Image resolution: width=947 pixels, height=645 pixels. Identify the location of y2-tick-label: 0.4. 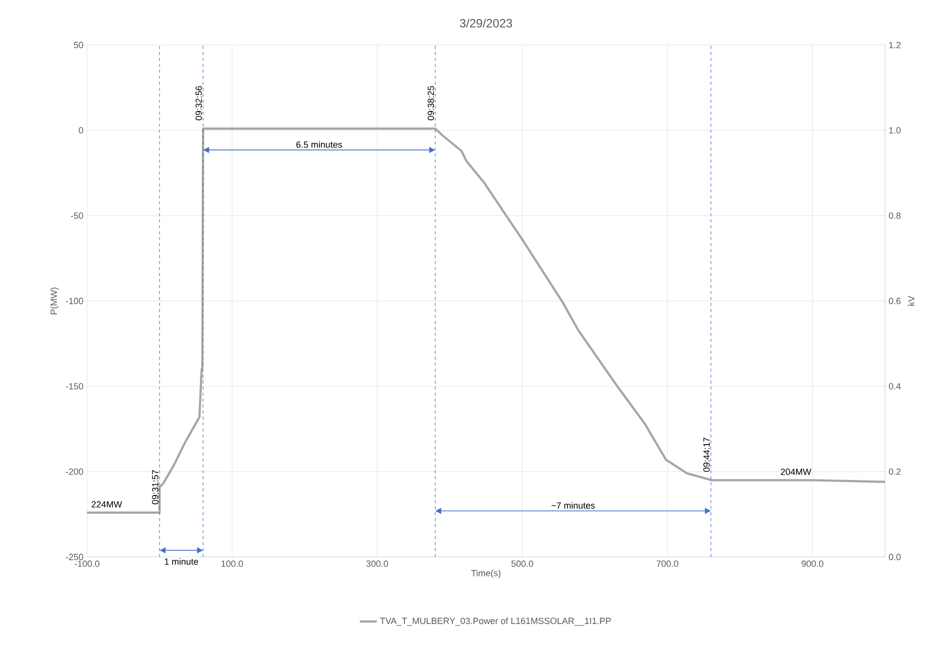
(894, 386).